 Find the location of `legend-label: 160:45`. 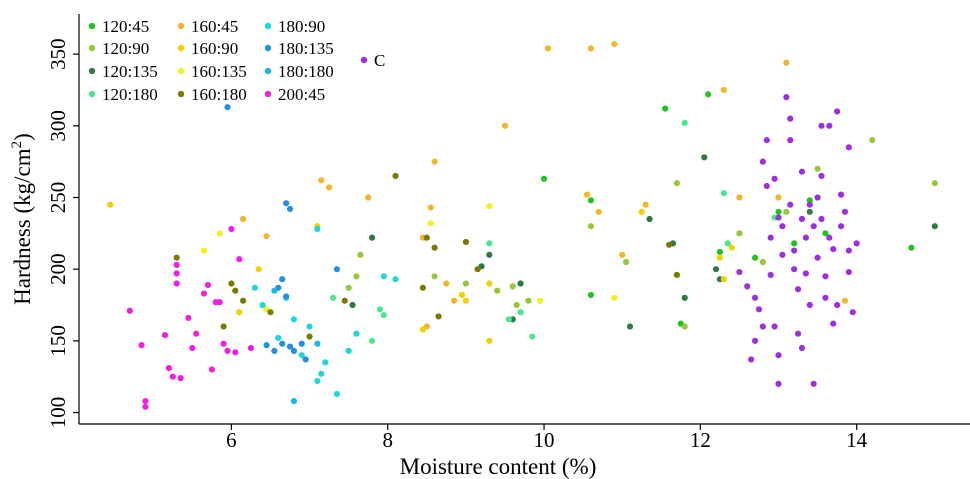

legend-label: 160:45 is located at coordinates (214, 26).